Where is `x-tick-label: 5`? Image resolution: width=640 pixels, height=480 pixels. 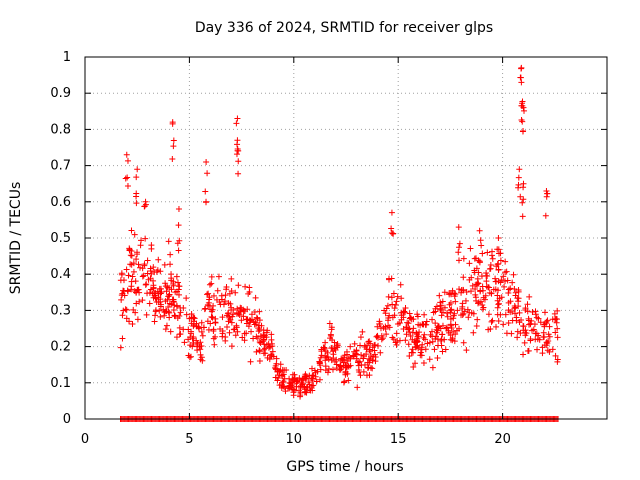 x-tick-label: 5 is located at coordinates (189, 439).